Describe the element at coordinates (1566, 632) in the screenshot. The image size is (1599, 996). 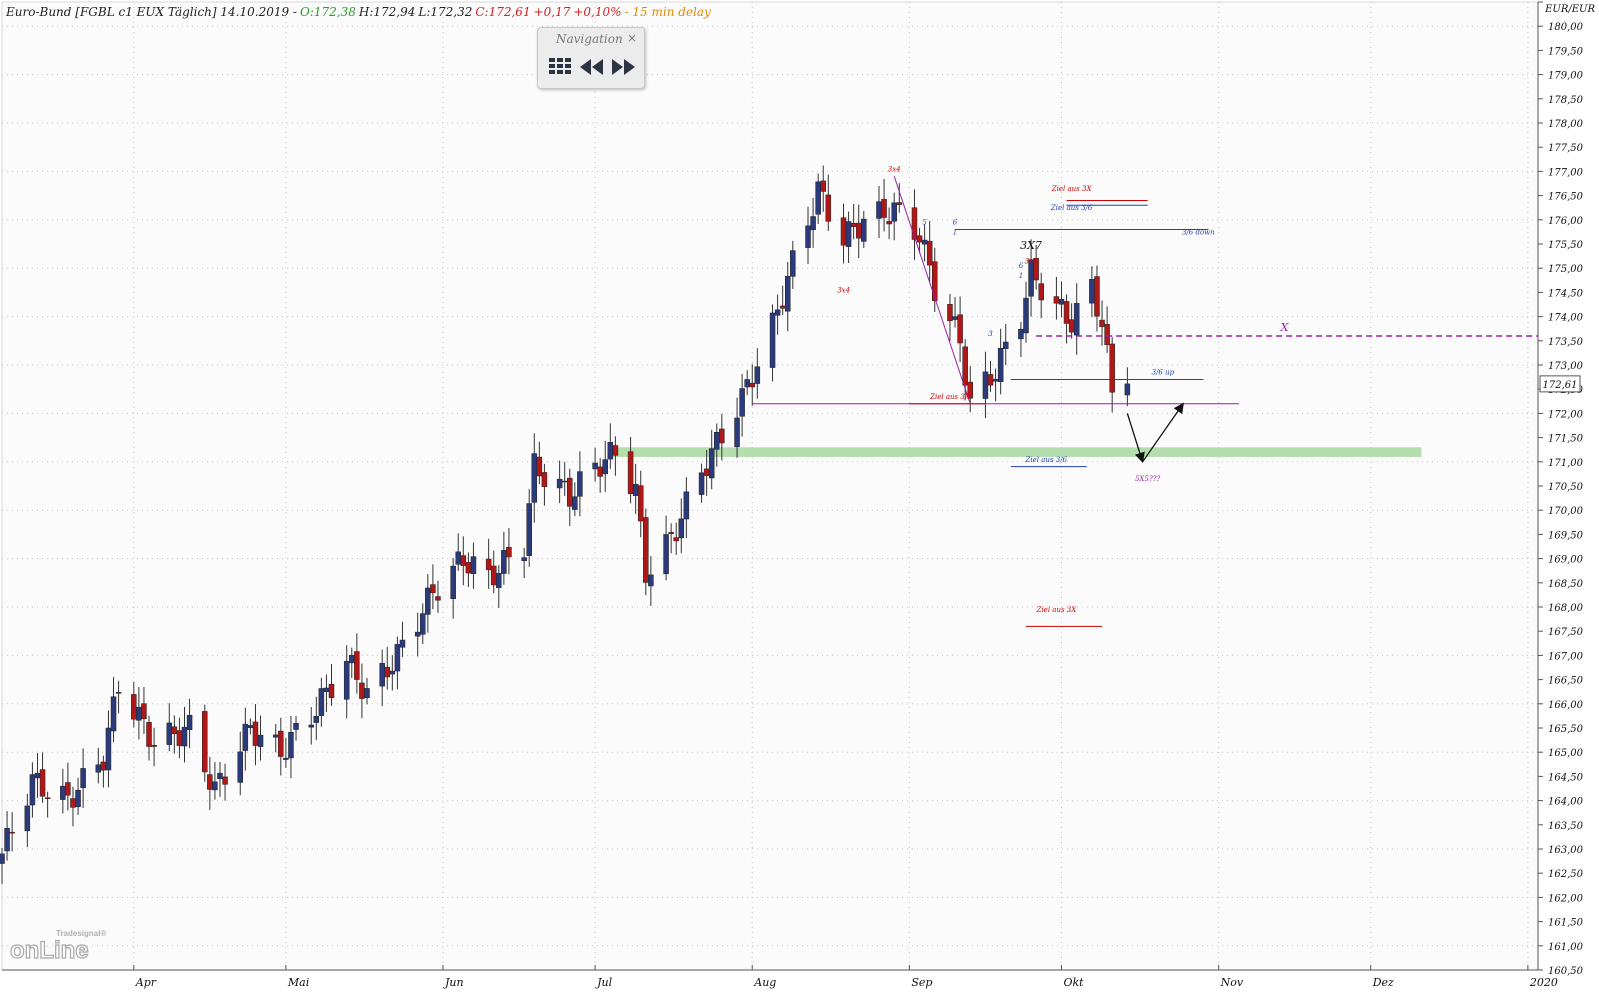
I see `price-tick-label: 167,50` at that location.